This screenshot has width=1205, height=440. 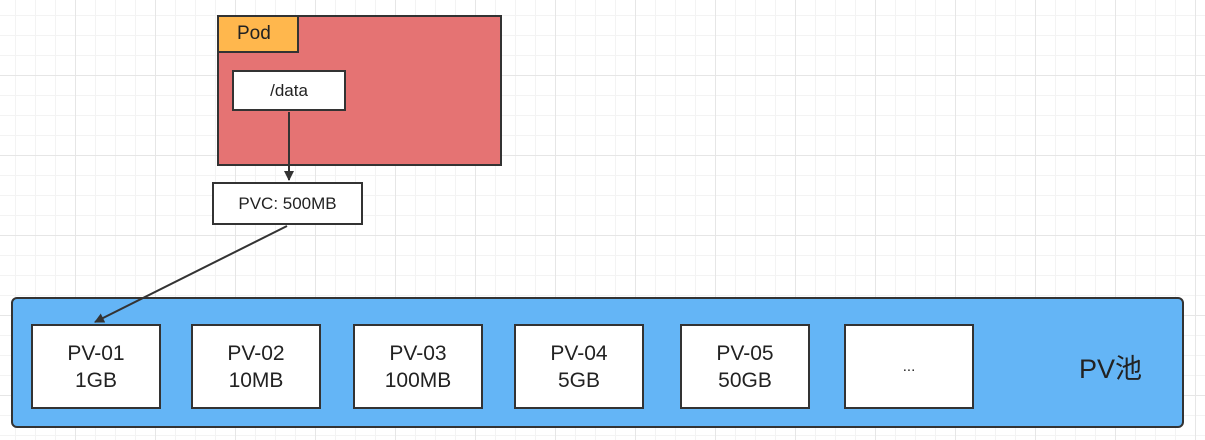 I want to click on mount-path-box: /data, so click(x=289, y=90).